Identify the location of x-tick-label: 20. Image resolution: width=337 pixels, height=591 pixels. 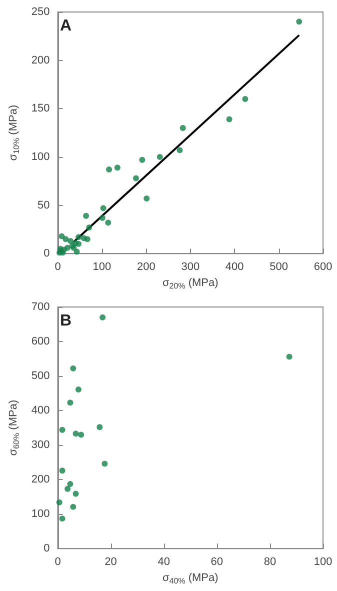
(110, 562).